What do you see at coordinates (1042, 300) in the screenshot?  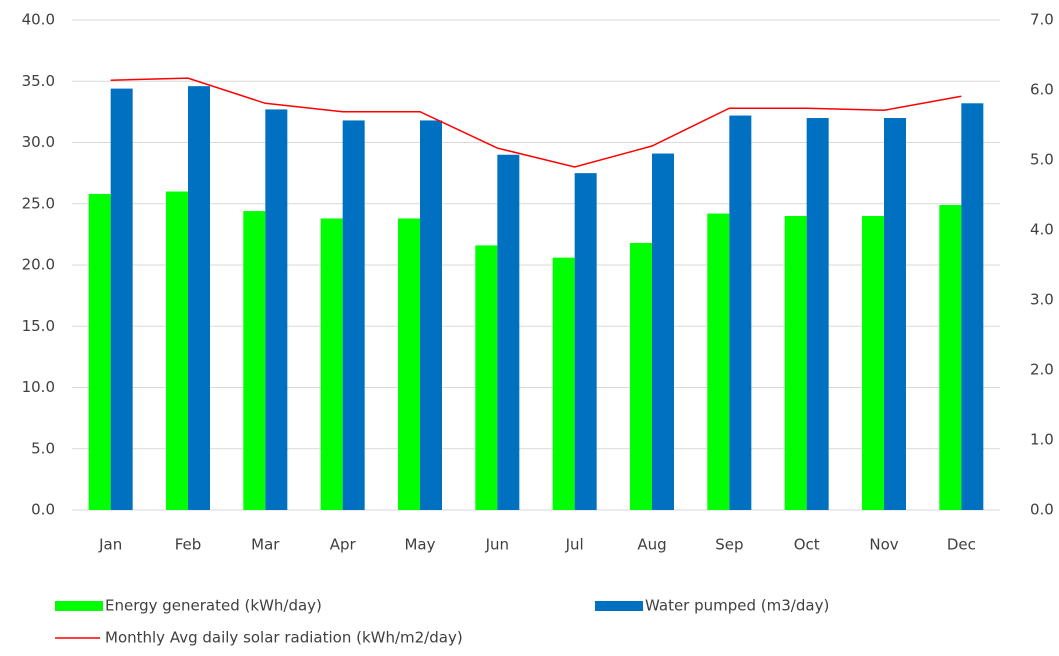 I see `y2-tick-label: 3.0` at bounding box center [1042, 300].